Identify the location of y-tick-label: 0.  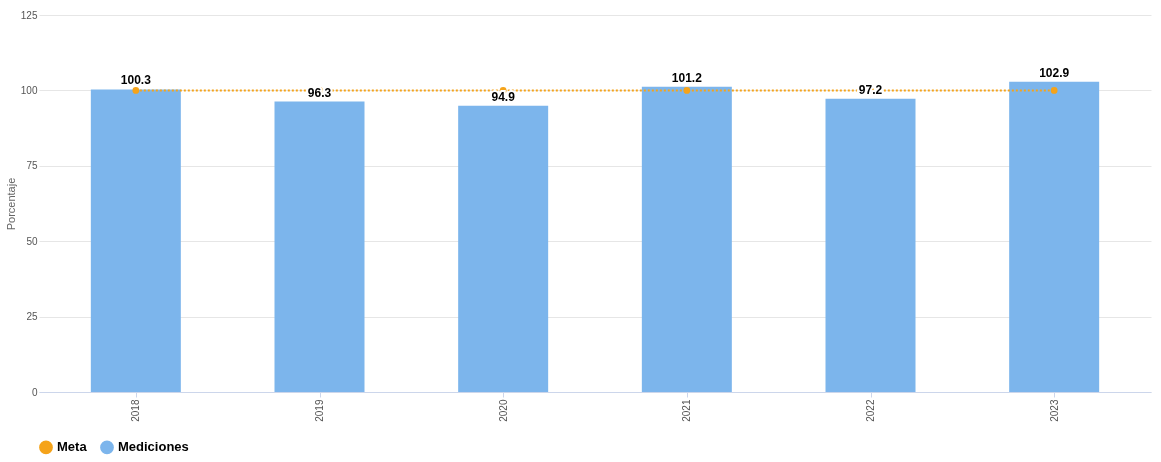
(34, 392).